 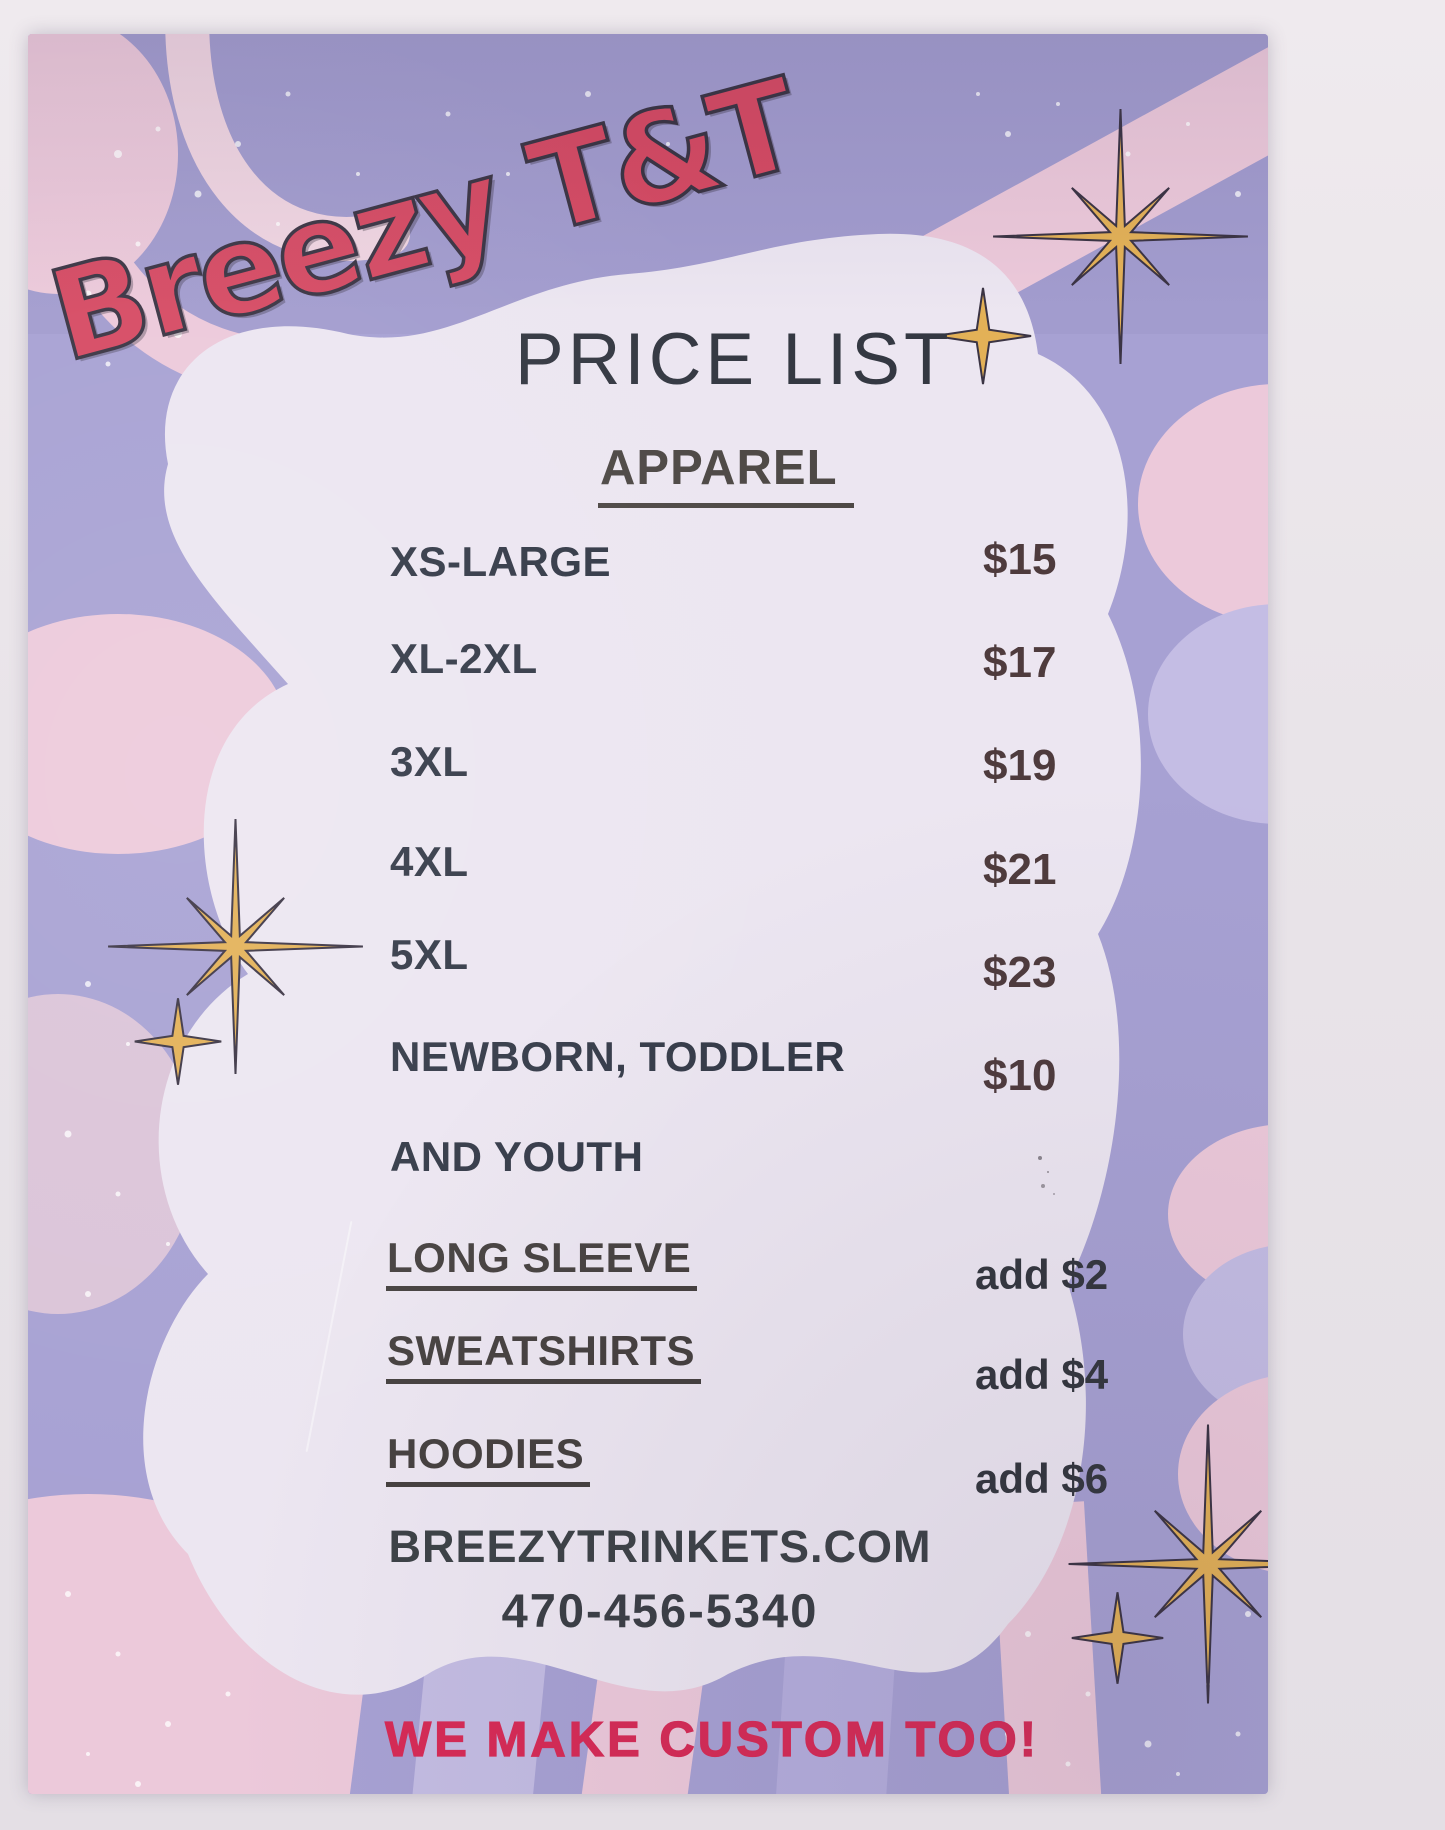 What do you see at coordinates (501, 561) in the screenshot?
I see `price-item-label: XS-LARGE` at bounding box center [501, 561].